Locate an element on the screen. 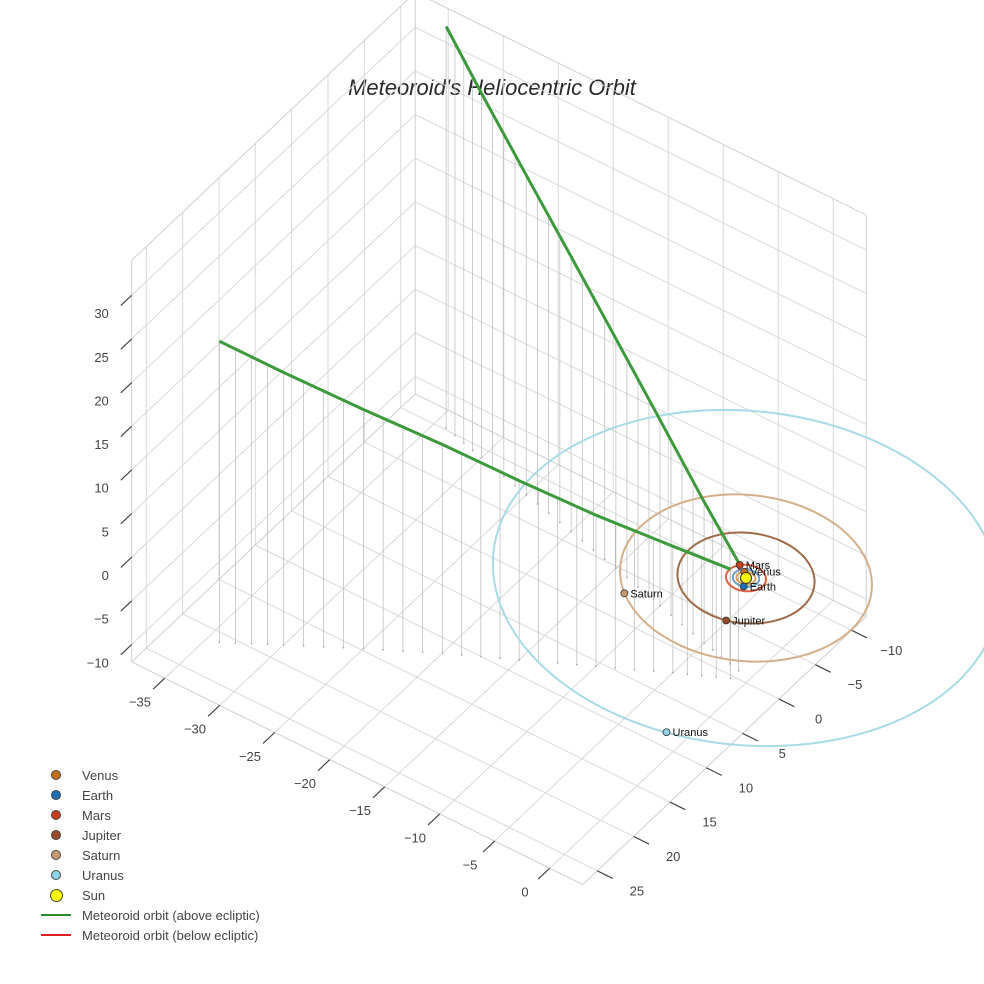 This screenshot has width=984, height=984. legend-item-sun: Sun is located at coordinates (150, 895).